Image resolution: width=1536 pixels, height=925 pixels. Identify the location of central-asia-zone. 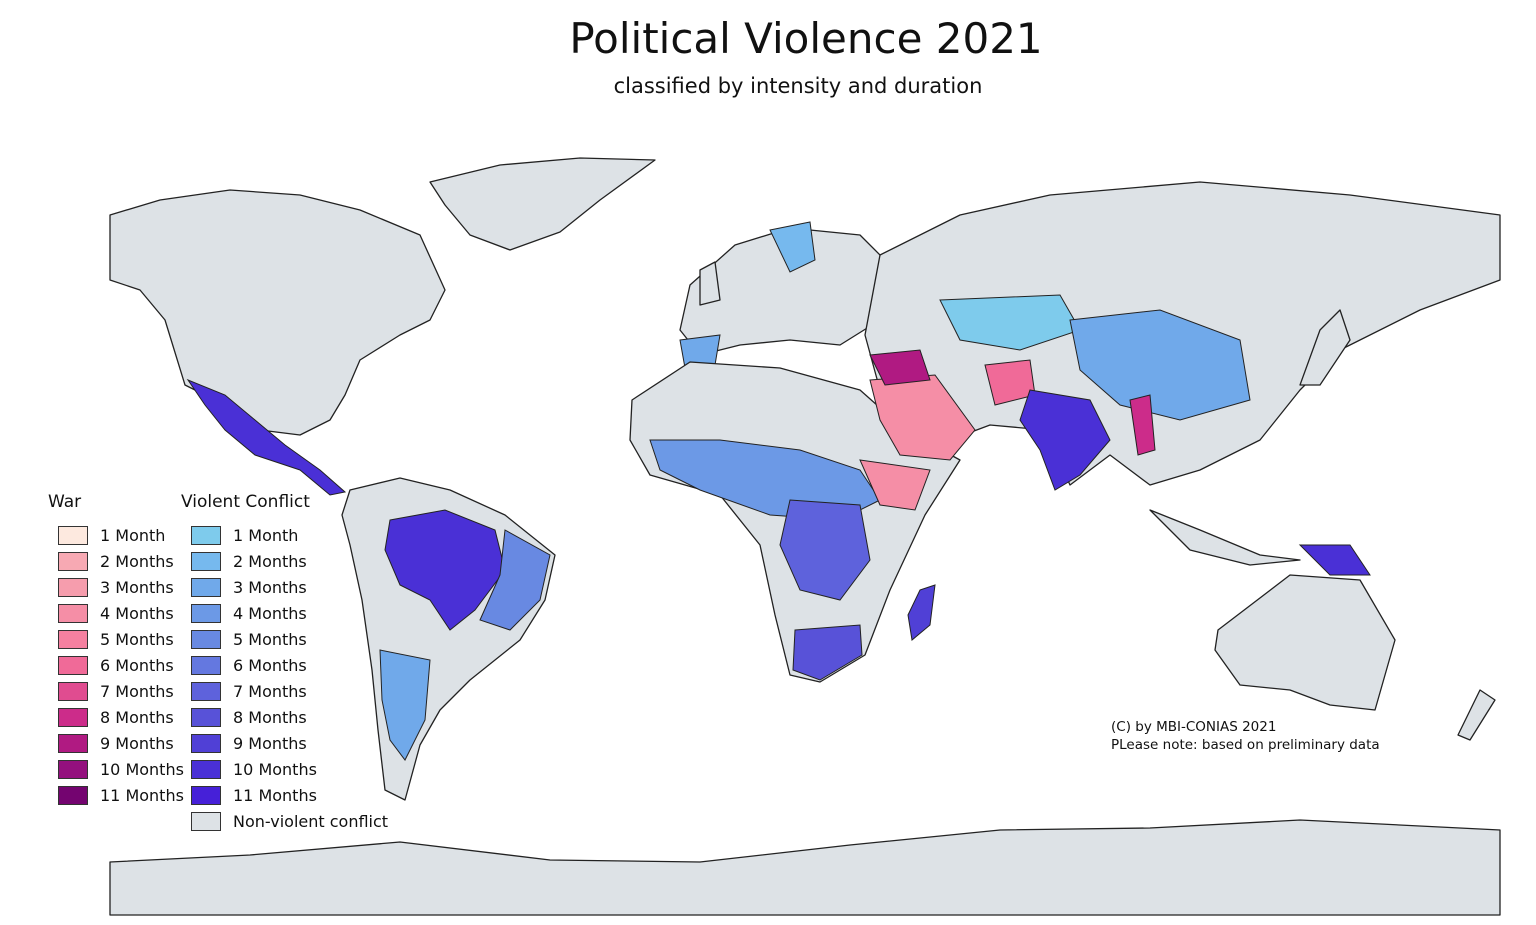
(1010, 322).